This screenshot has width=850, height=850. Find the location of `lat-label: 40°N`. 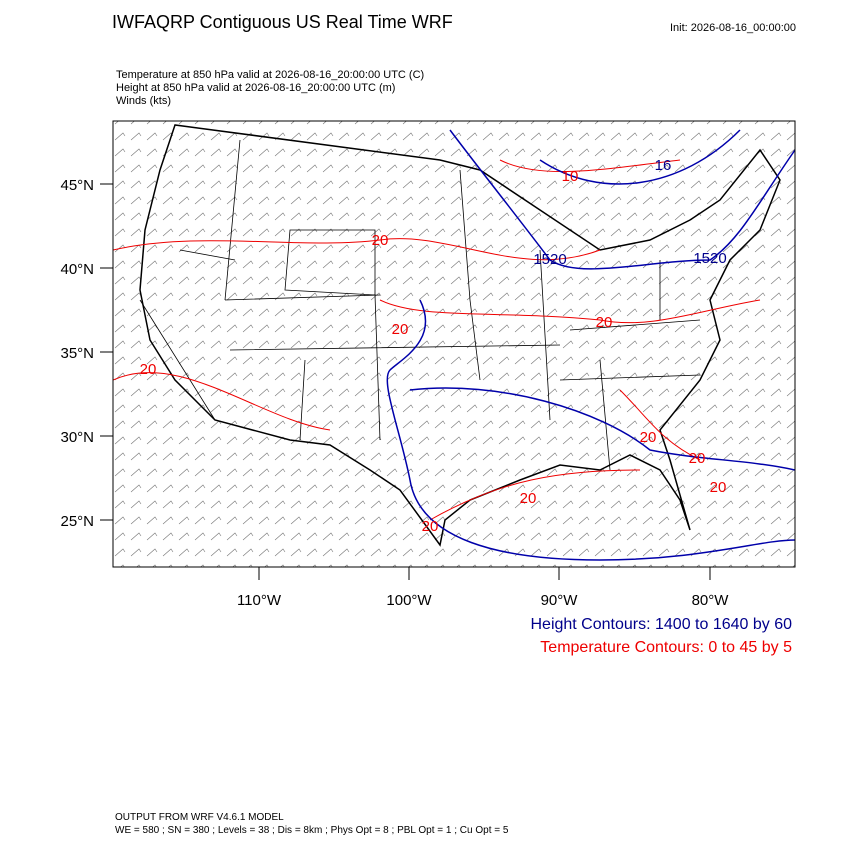

lat-label: 40°N is located at coordinates (77, 269).